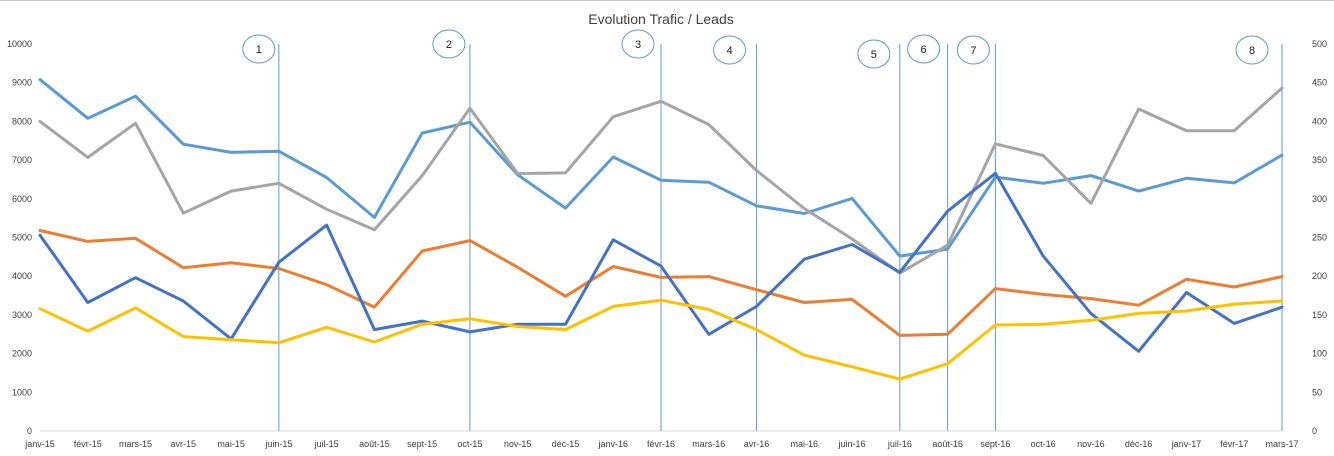  I want to click on left-axis-tick-label: 6000, so click(22, 199).